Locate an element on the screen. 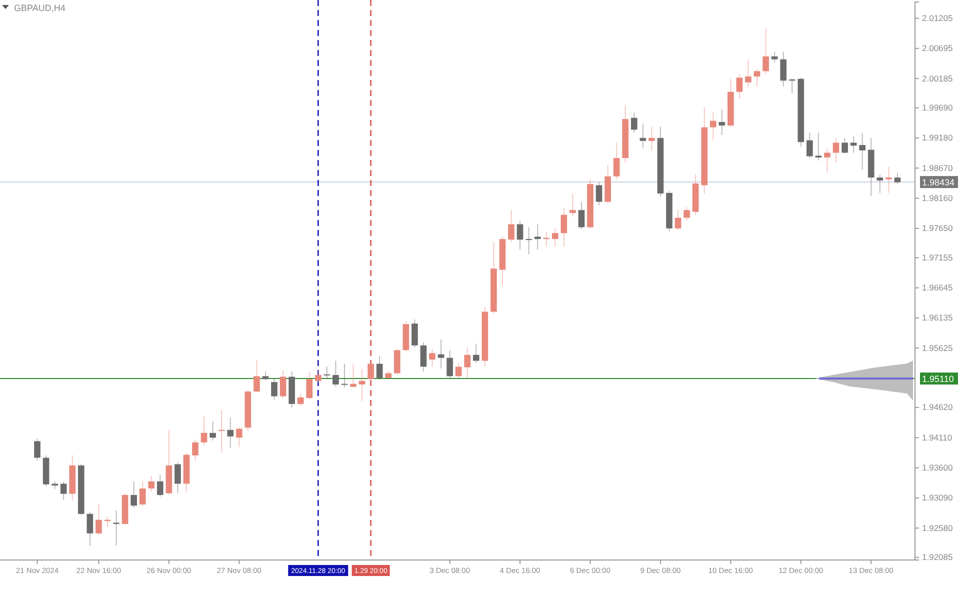 This screenshot has width=962, height=591. y-tick-label: 1.96645 is located at coordinates (937, 287).